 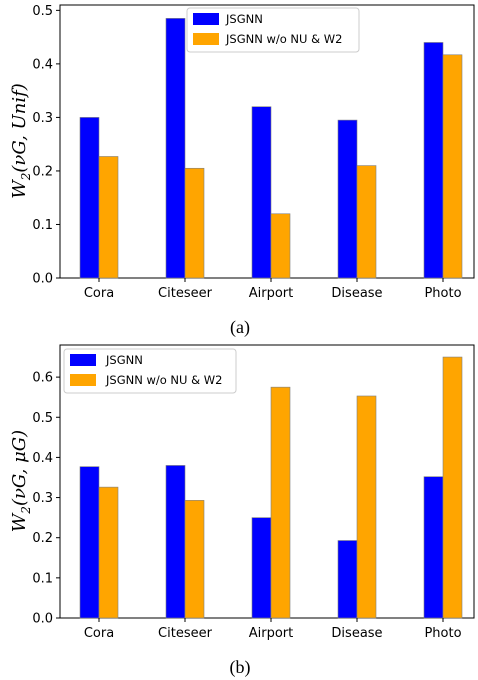 What do you see at coordinates (19, 468) in the screenshot?
I see `y-axis-label-args: (νG, μG)` at bounding box center [19, 468].